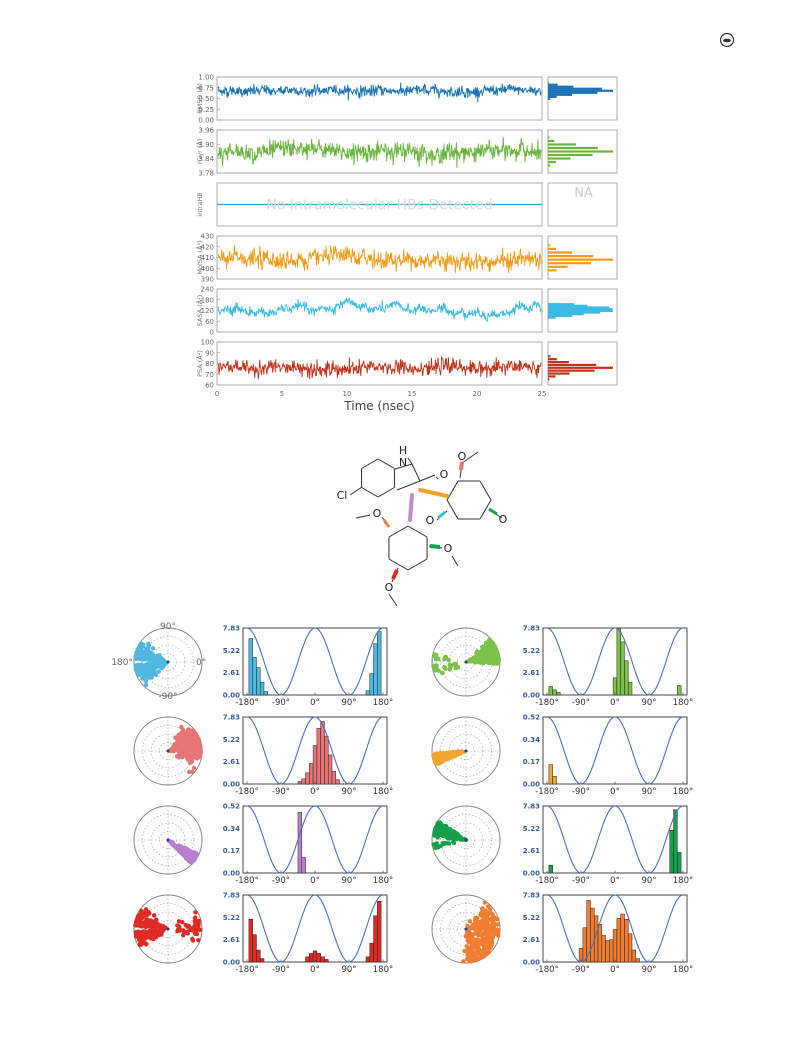 The height and width of the screenshot is (1057, 812). Describe the element at coordinates (167, 697) in the screenshot. I see `polar-label-bottom: -90°` at that location.